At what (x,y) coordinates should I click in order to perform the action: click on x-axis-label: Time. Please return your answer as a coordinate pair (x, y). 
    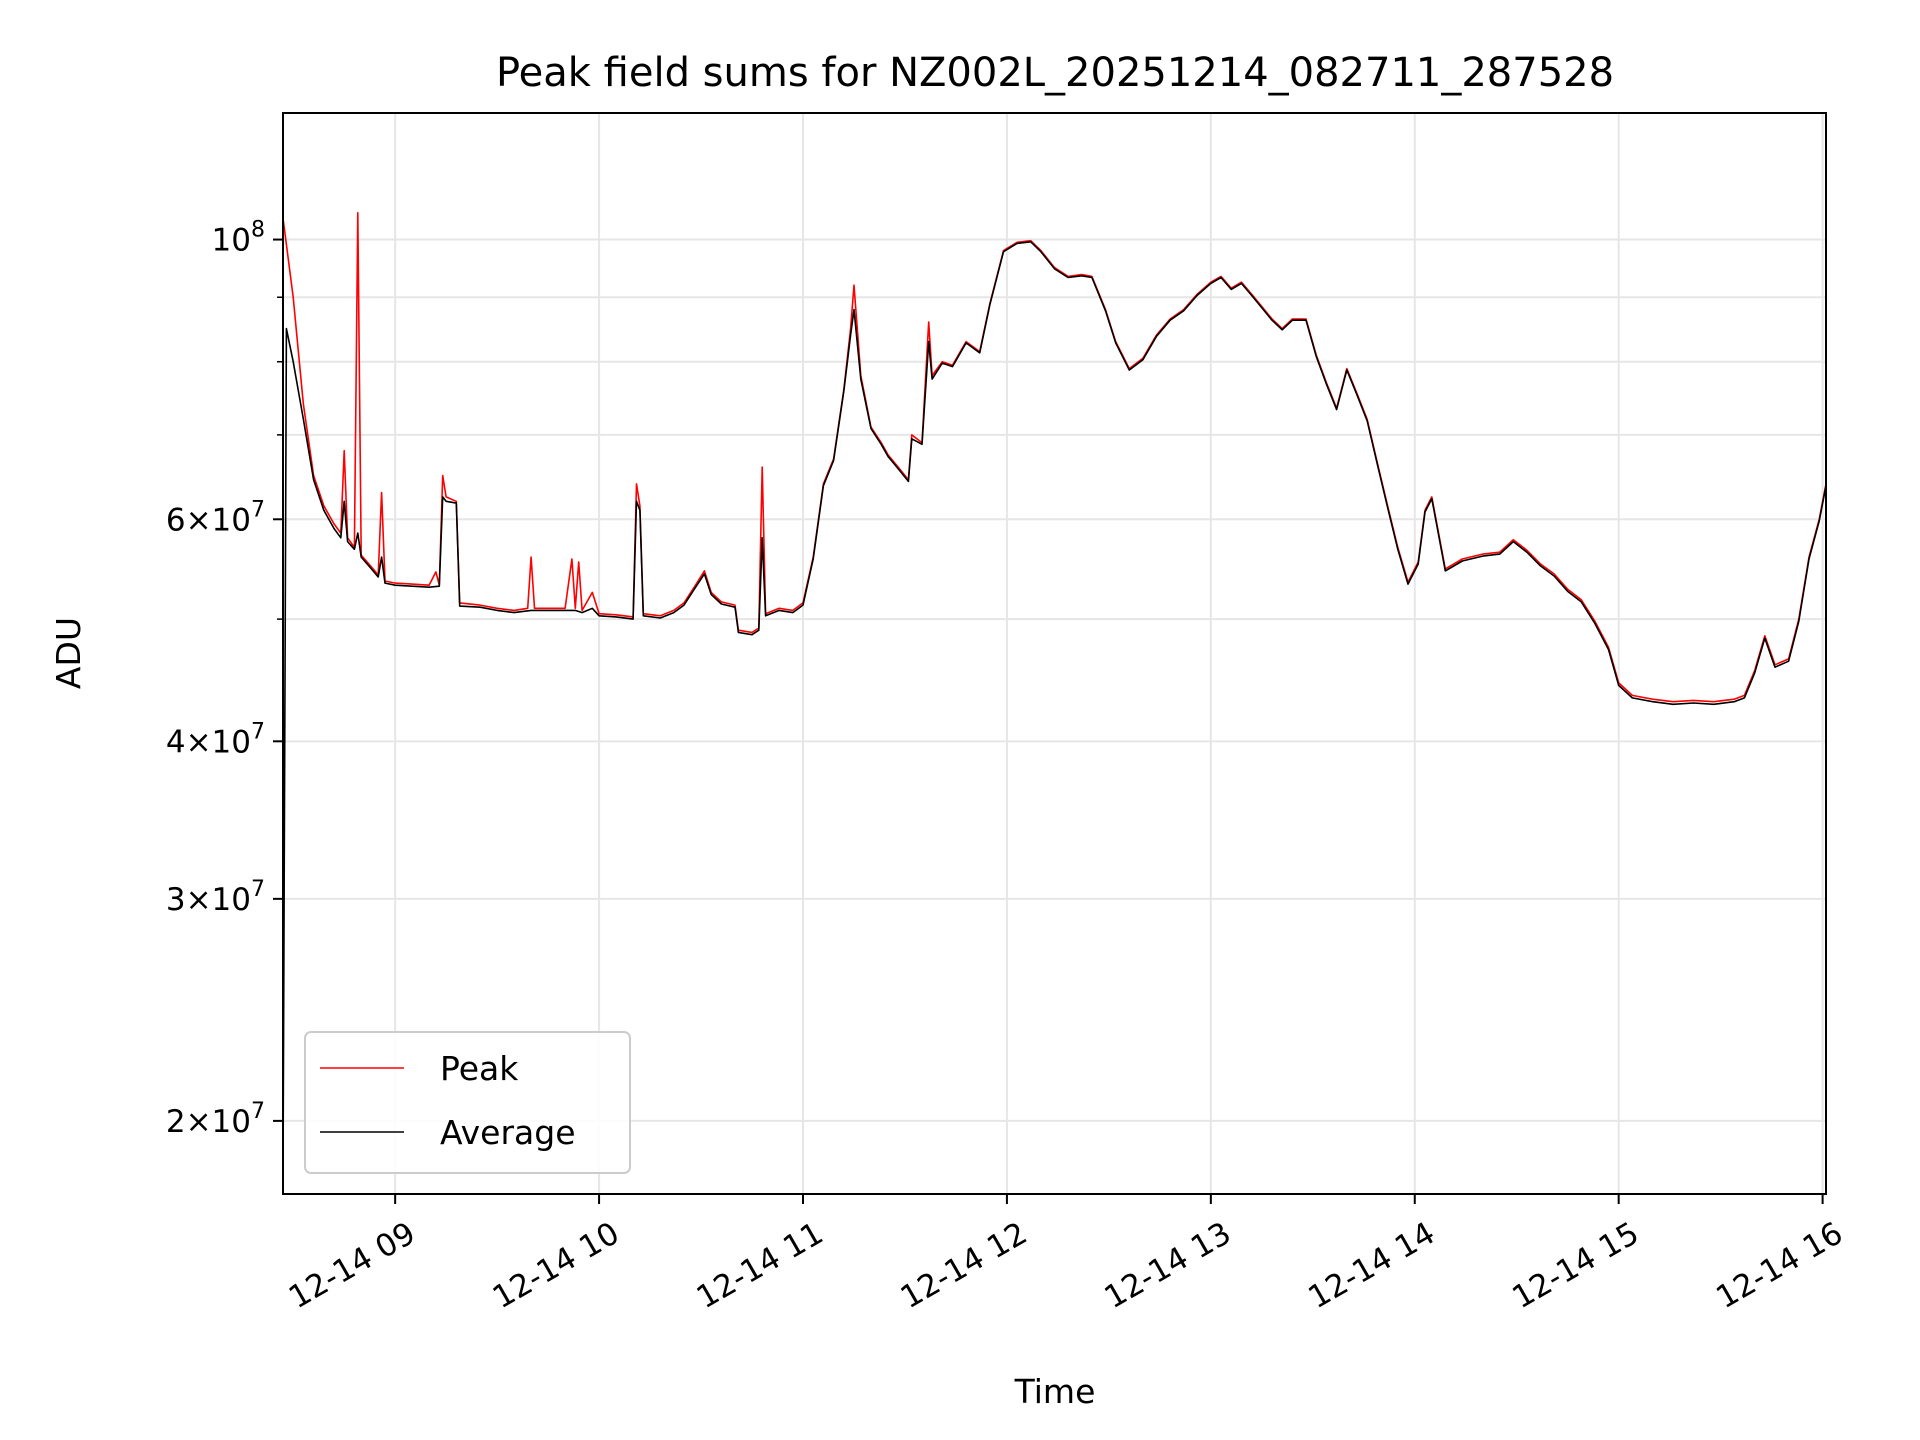
    Looking at the image, I should click on (1055, 1391).